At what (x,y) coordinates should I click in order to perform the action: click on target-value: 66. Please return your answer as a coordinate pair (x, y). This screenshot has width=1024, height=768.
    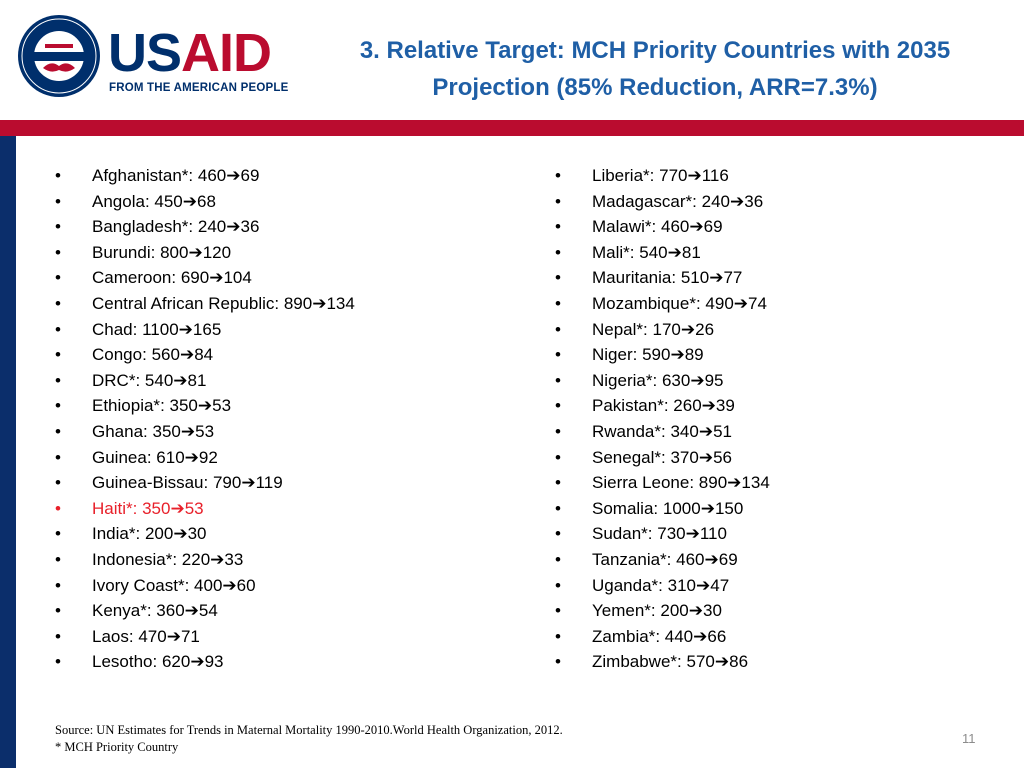
    Looking at the image, I should click on (717, 636).